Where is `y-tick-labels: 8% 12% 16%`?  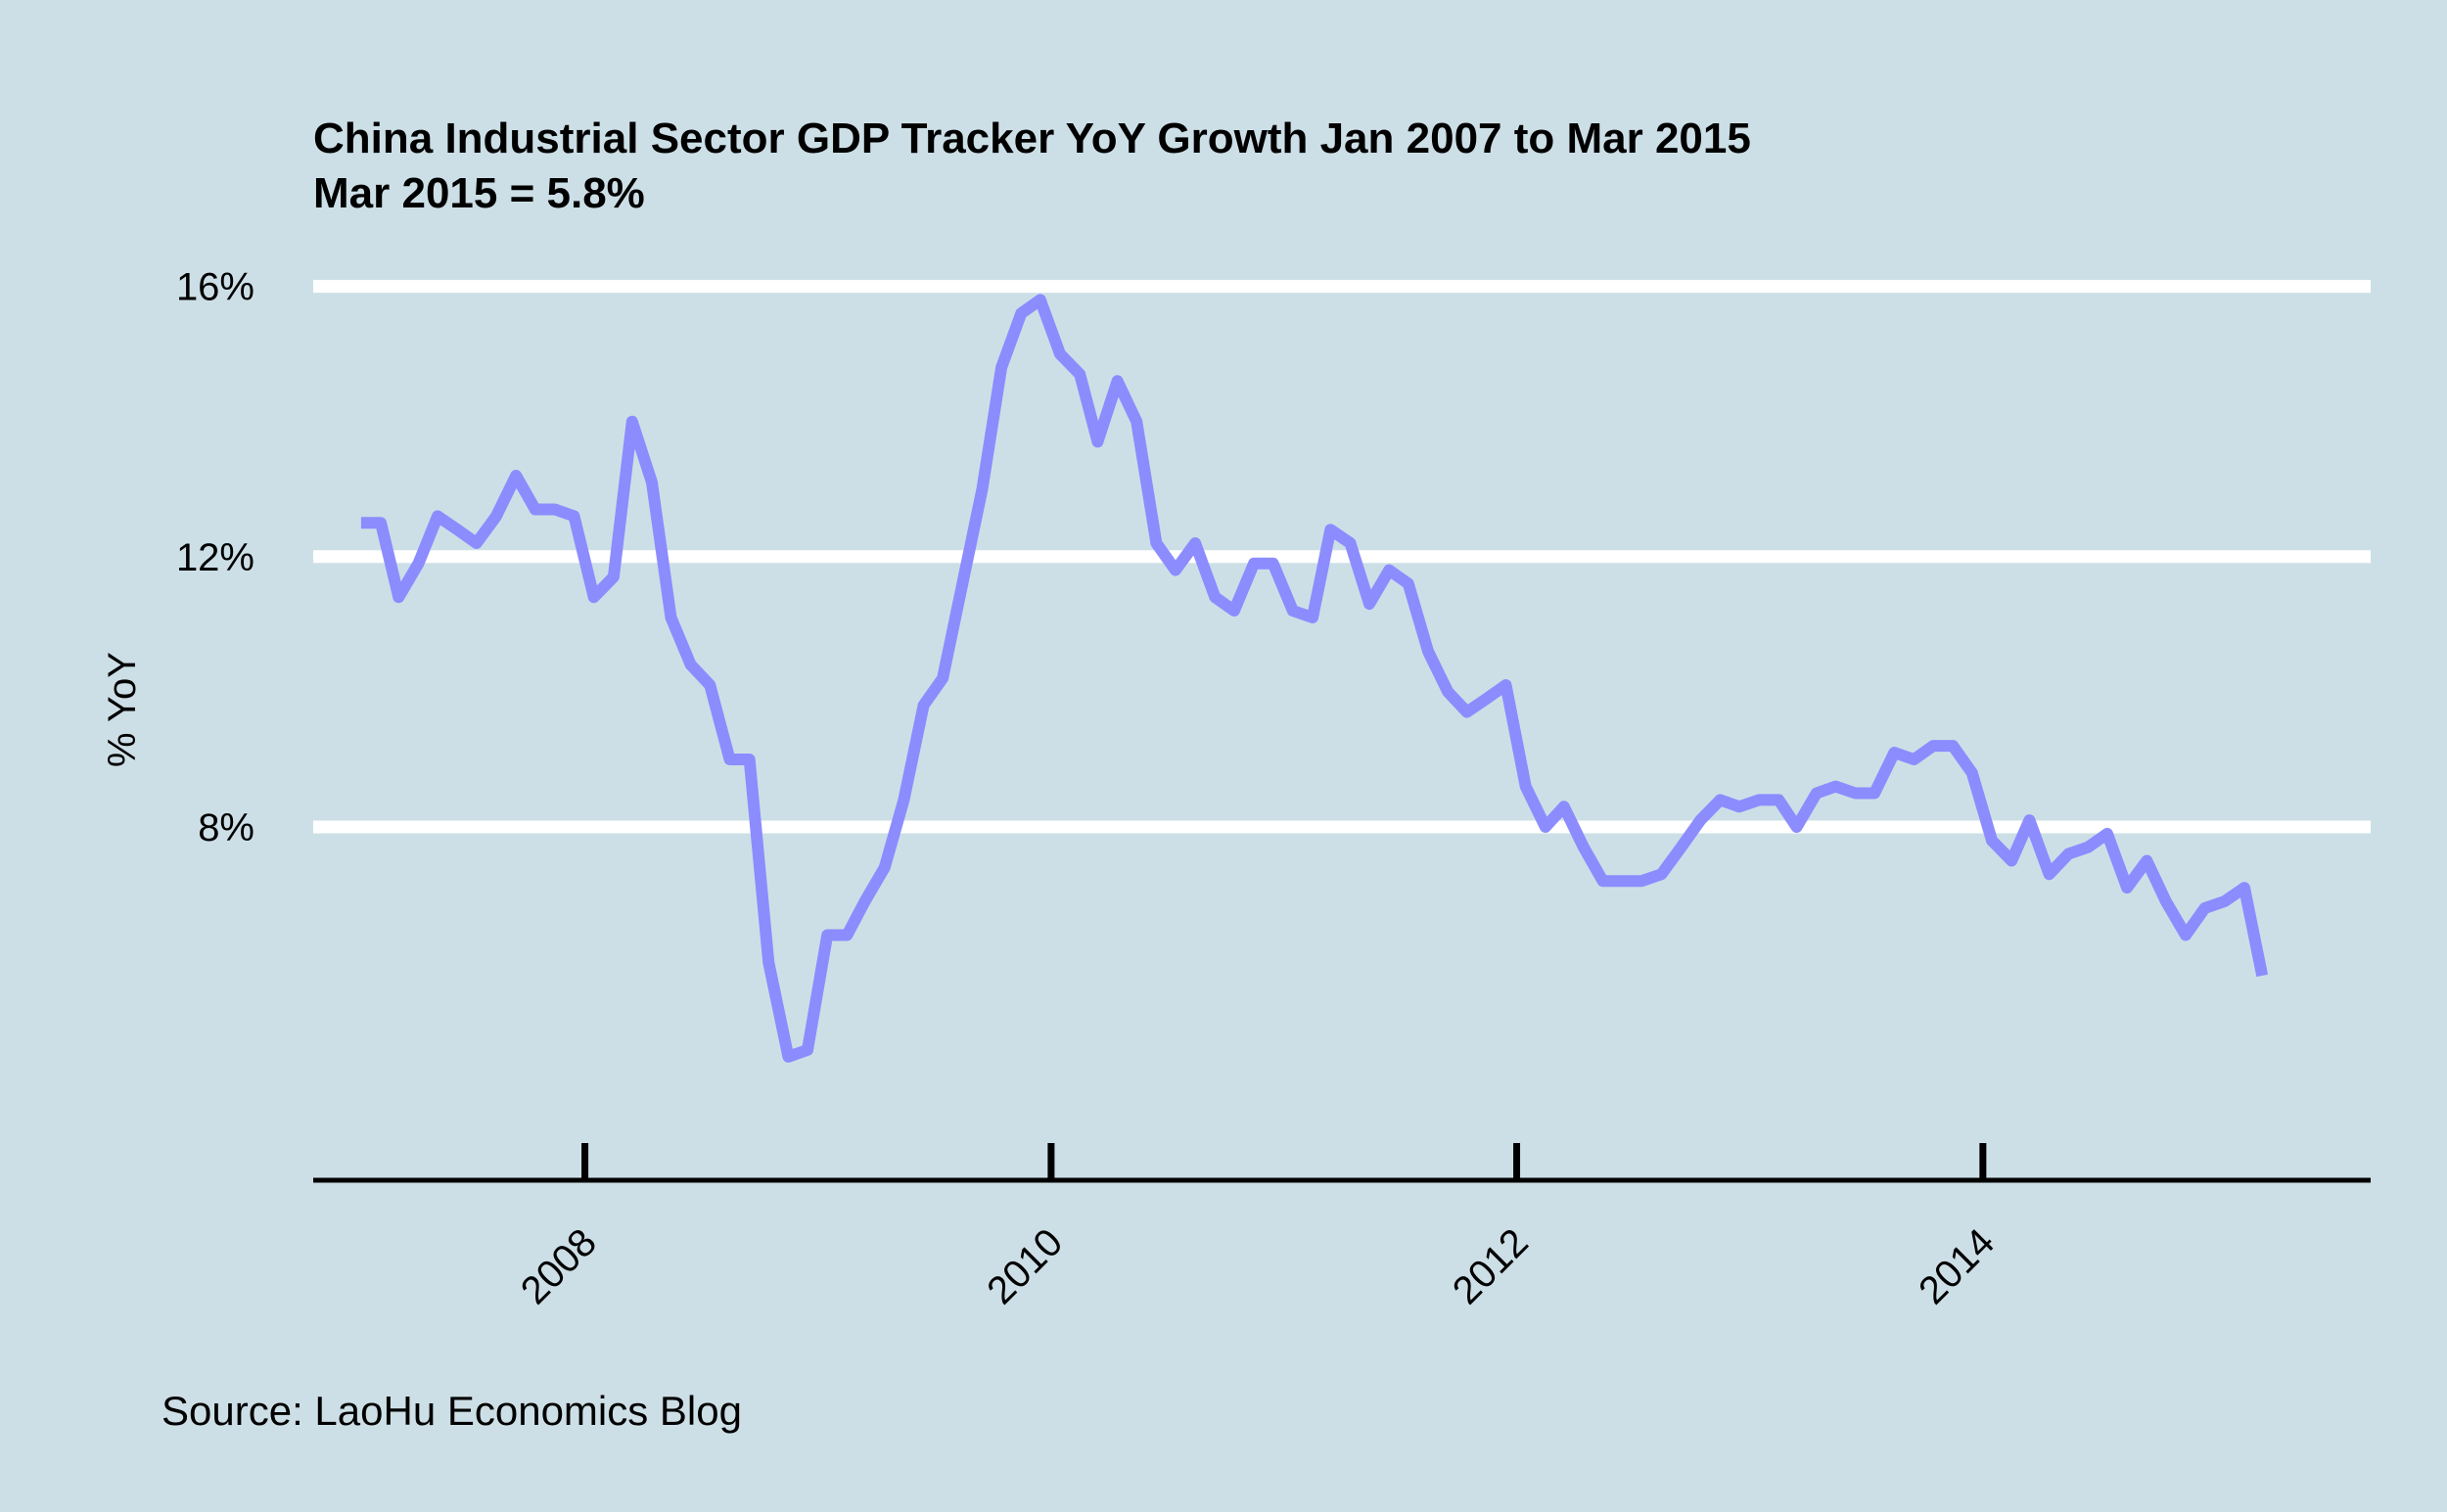 y-tick-labels: 8% 12% 16% is located at coordinates (215, 557).